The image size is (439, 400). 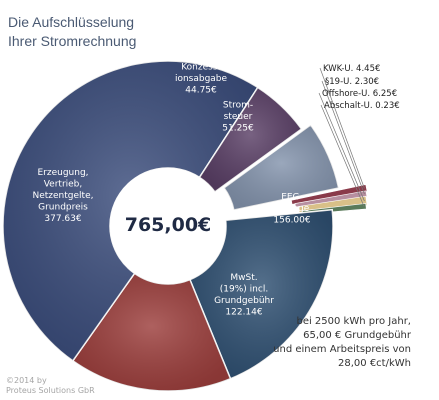 What do you see at coordinates (243, 312) in the screenshot?
I see `slice-label-line: 122.14€` at bounding box center [243, 312].